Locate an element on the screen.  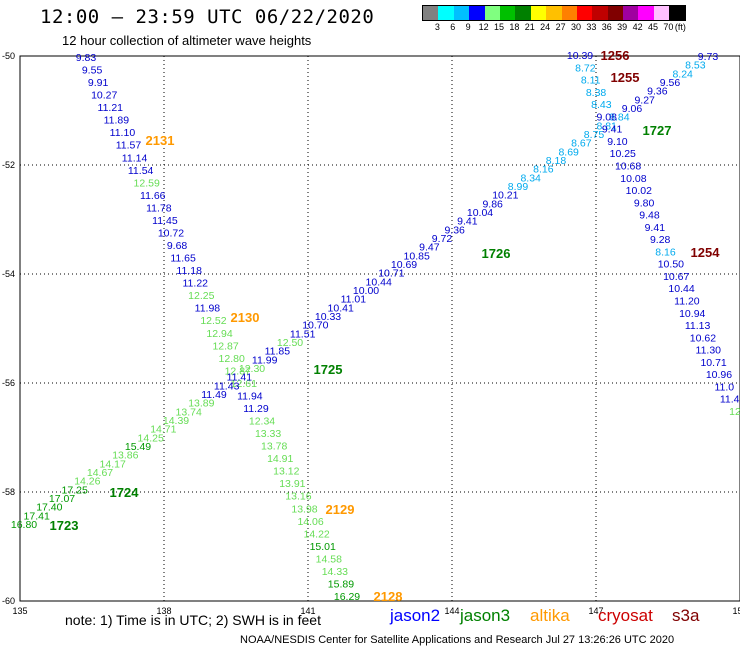
lon-tick-label: 150 is located at coordinates (736, 611).